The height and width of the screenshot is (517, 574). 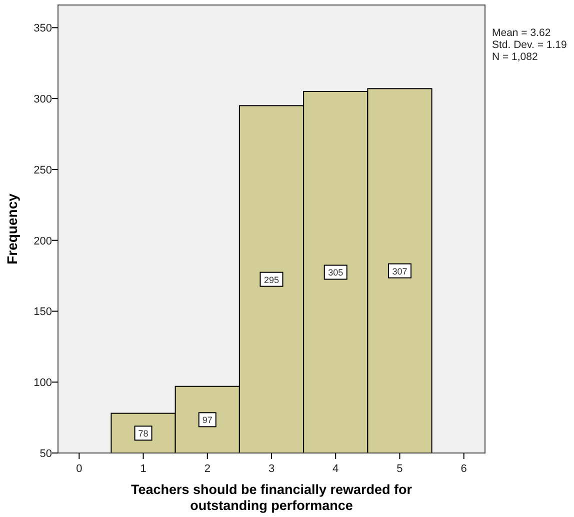 I want to click on text: Mean = 3.62, so click(x=521, y=33).